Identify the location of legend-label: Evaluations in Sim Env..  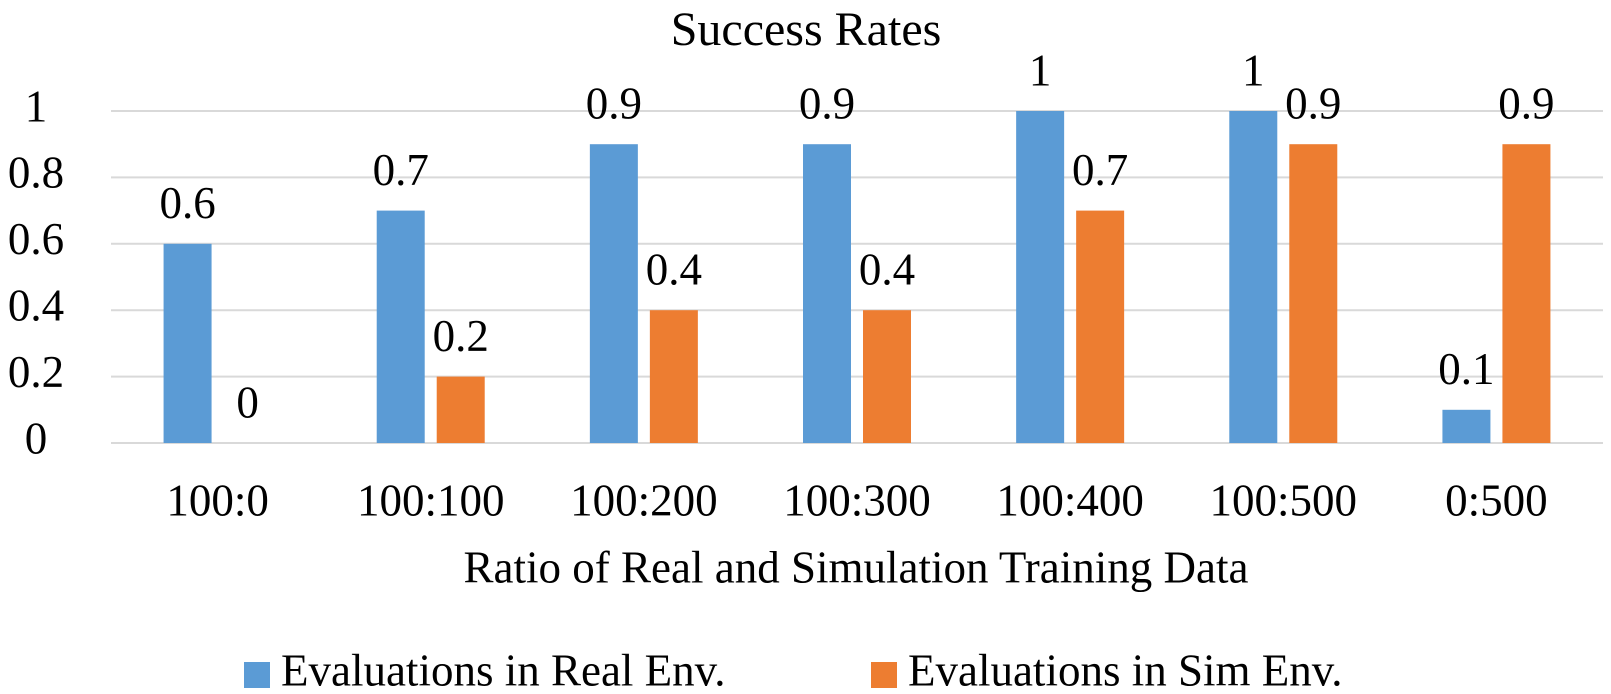
(1125, 669).